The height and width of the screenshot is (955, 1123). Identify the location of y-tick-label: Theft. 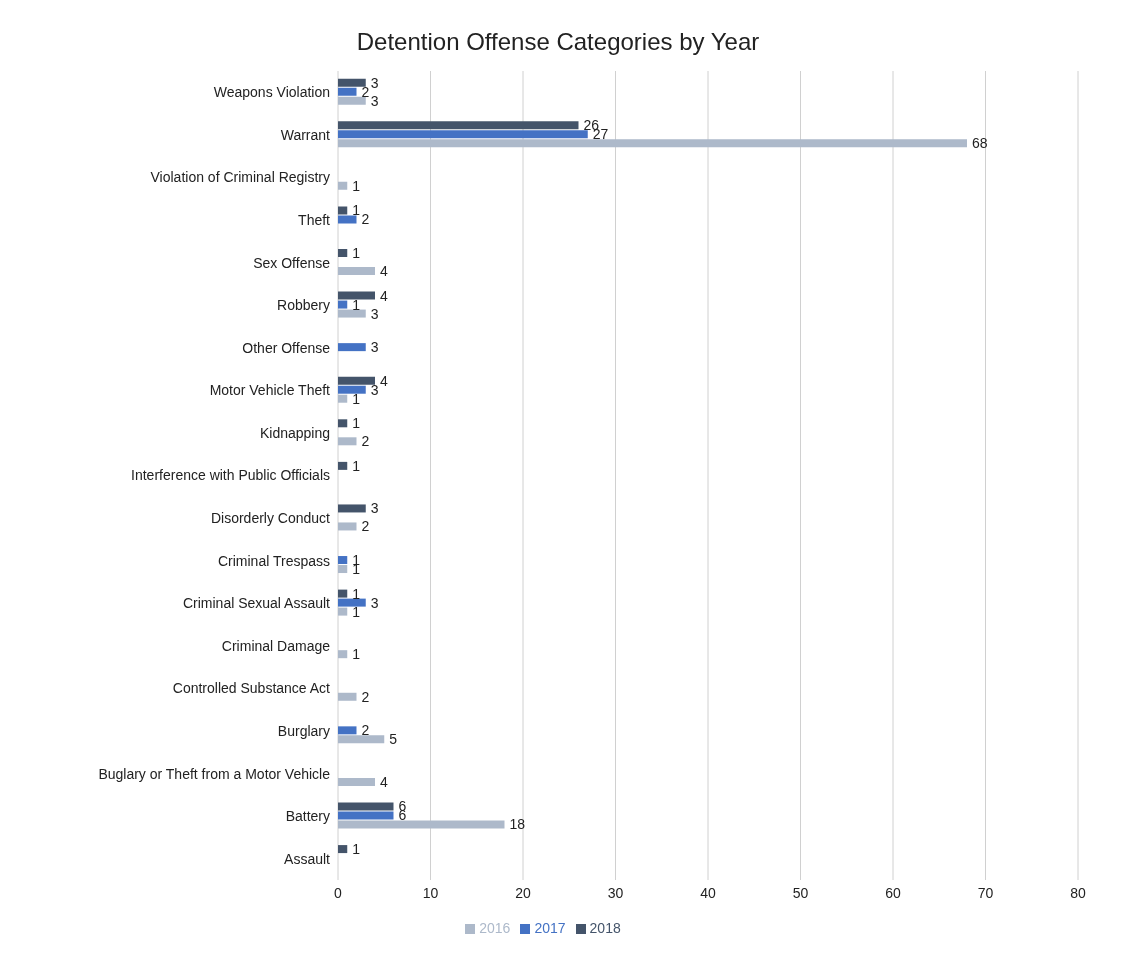
(314, 220).